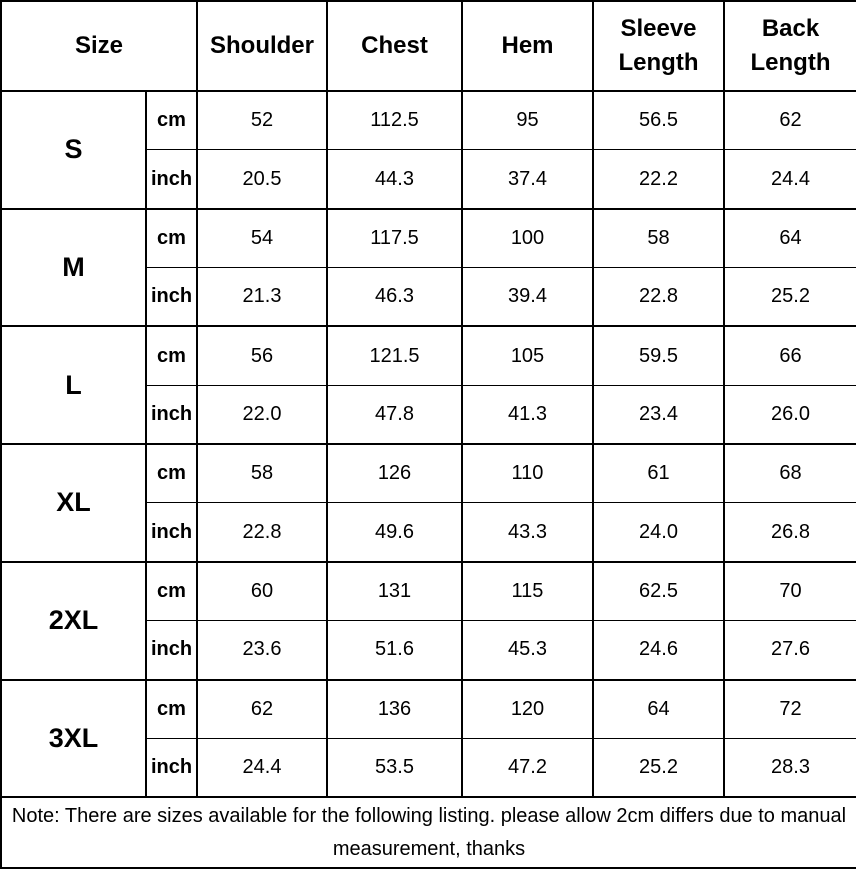  I want to click on size-label-2xl: 2XL, so click(73, 620).